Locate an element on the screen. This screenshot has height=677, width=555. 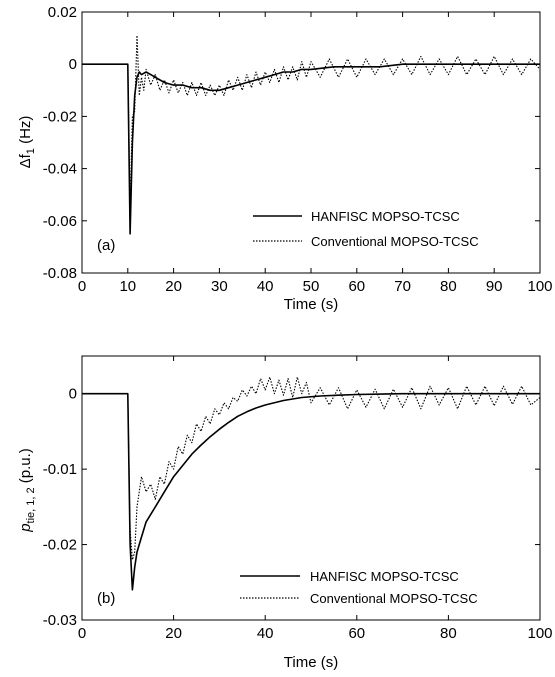
x-tick-label-b: 20 is located at coordinates (173, 633).